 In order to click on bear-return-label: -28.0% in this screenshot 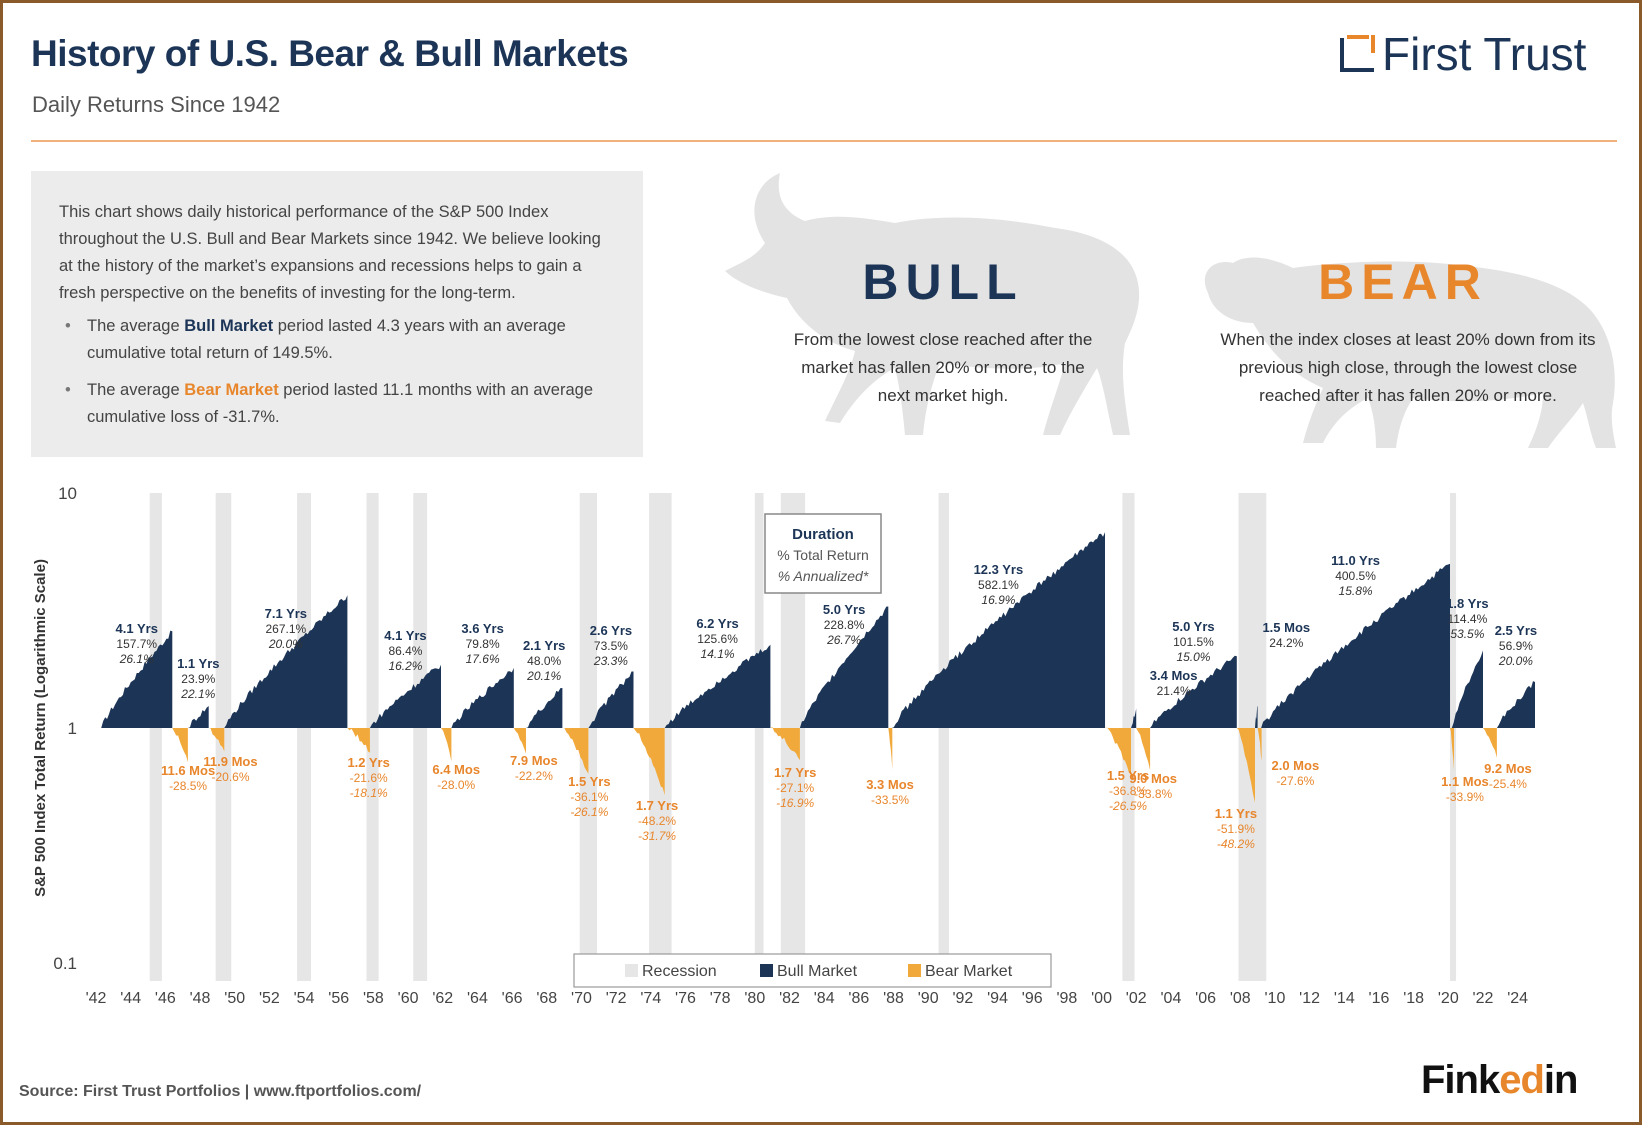, I will do `click(456, 785)`.